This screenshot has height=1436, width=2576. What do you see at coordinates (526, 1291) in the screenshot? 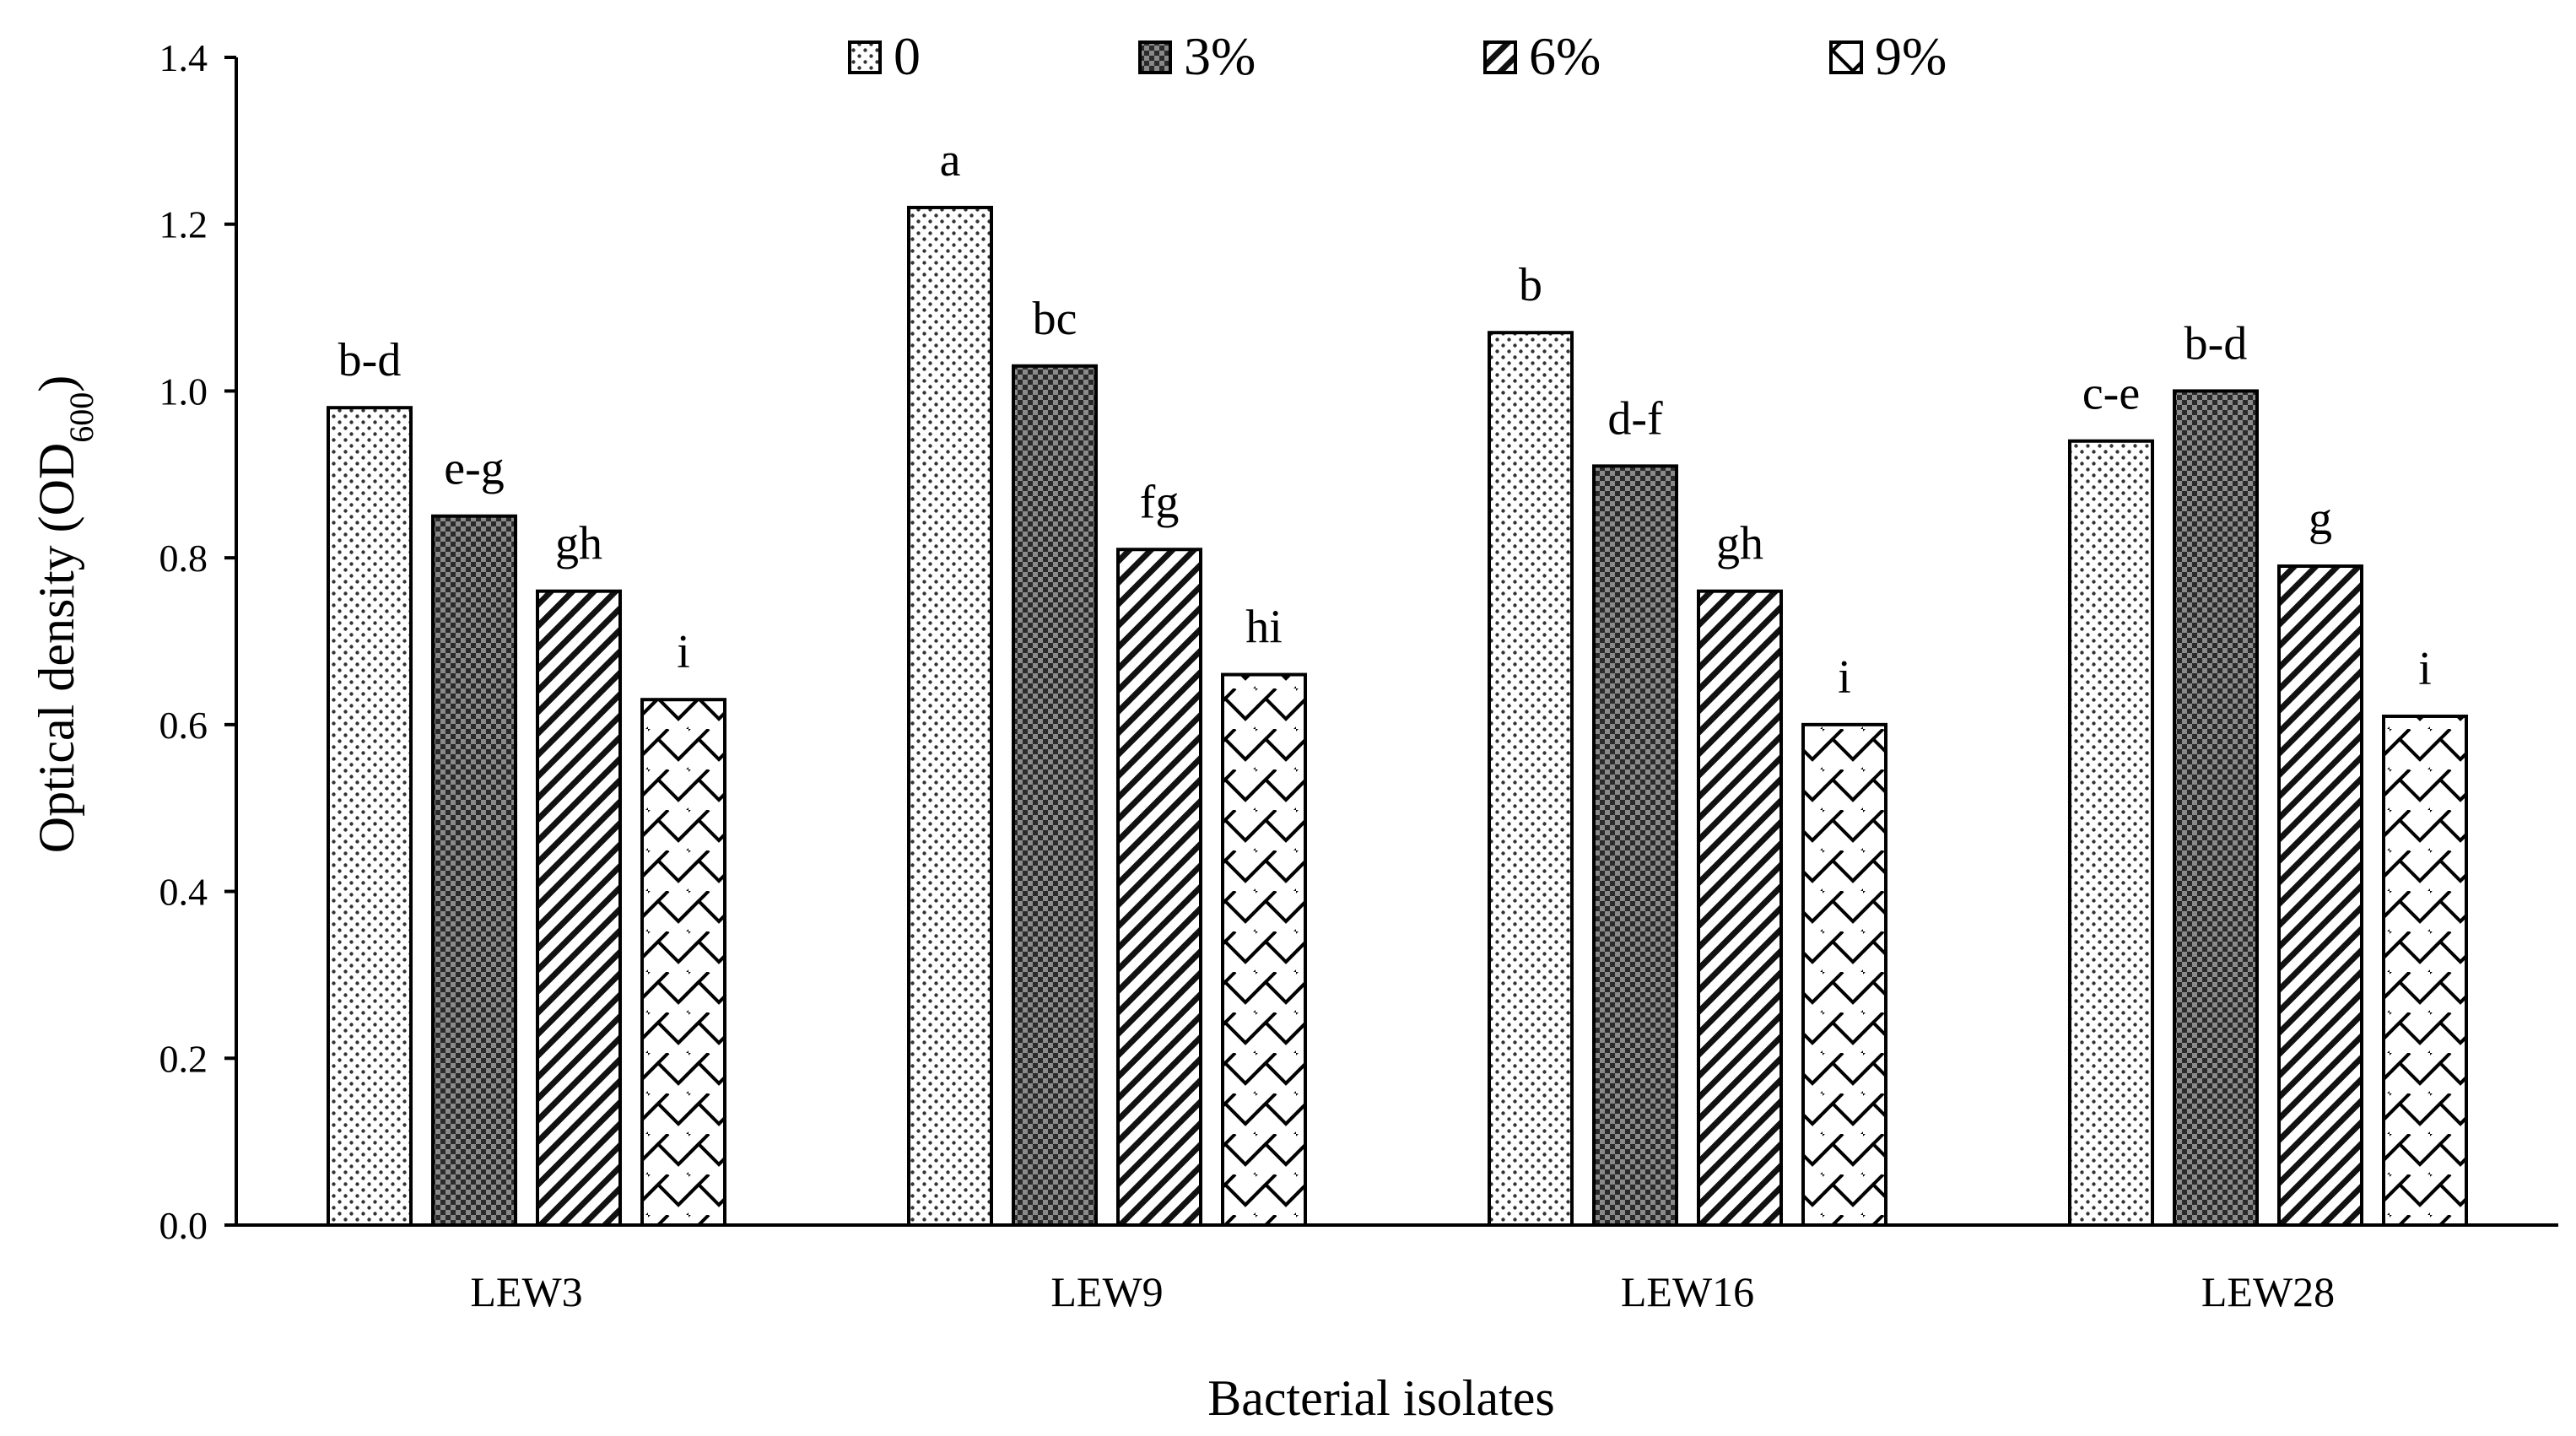
I see `x-tick-label: LEW3` at bounding box center [526, 1291].